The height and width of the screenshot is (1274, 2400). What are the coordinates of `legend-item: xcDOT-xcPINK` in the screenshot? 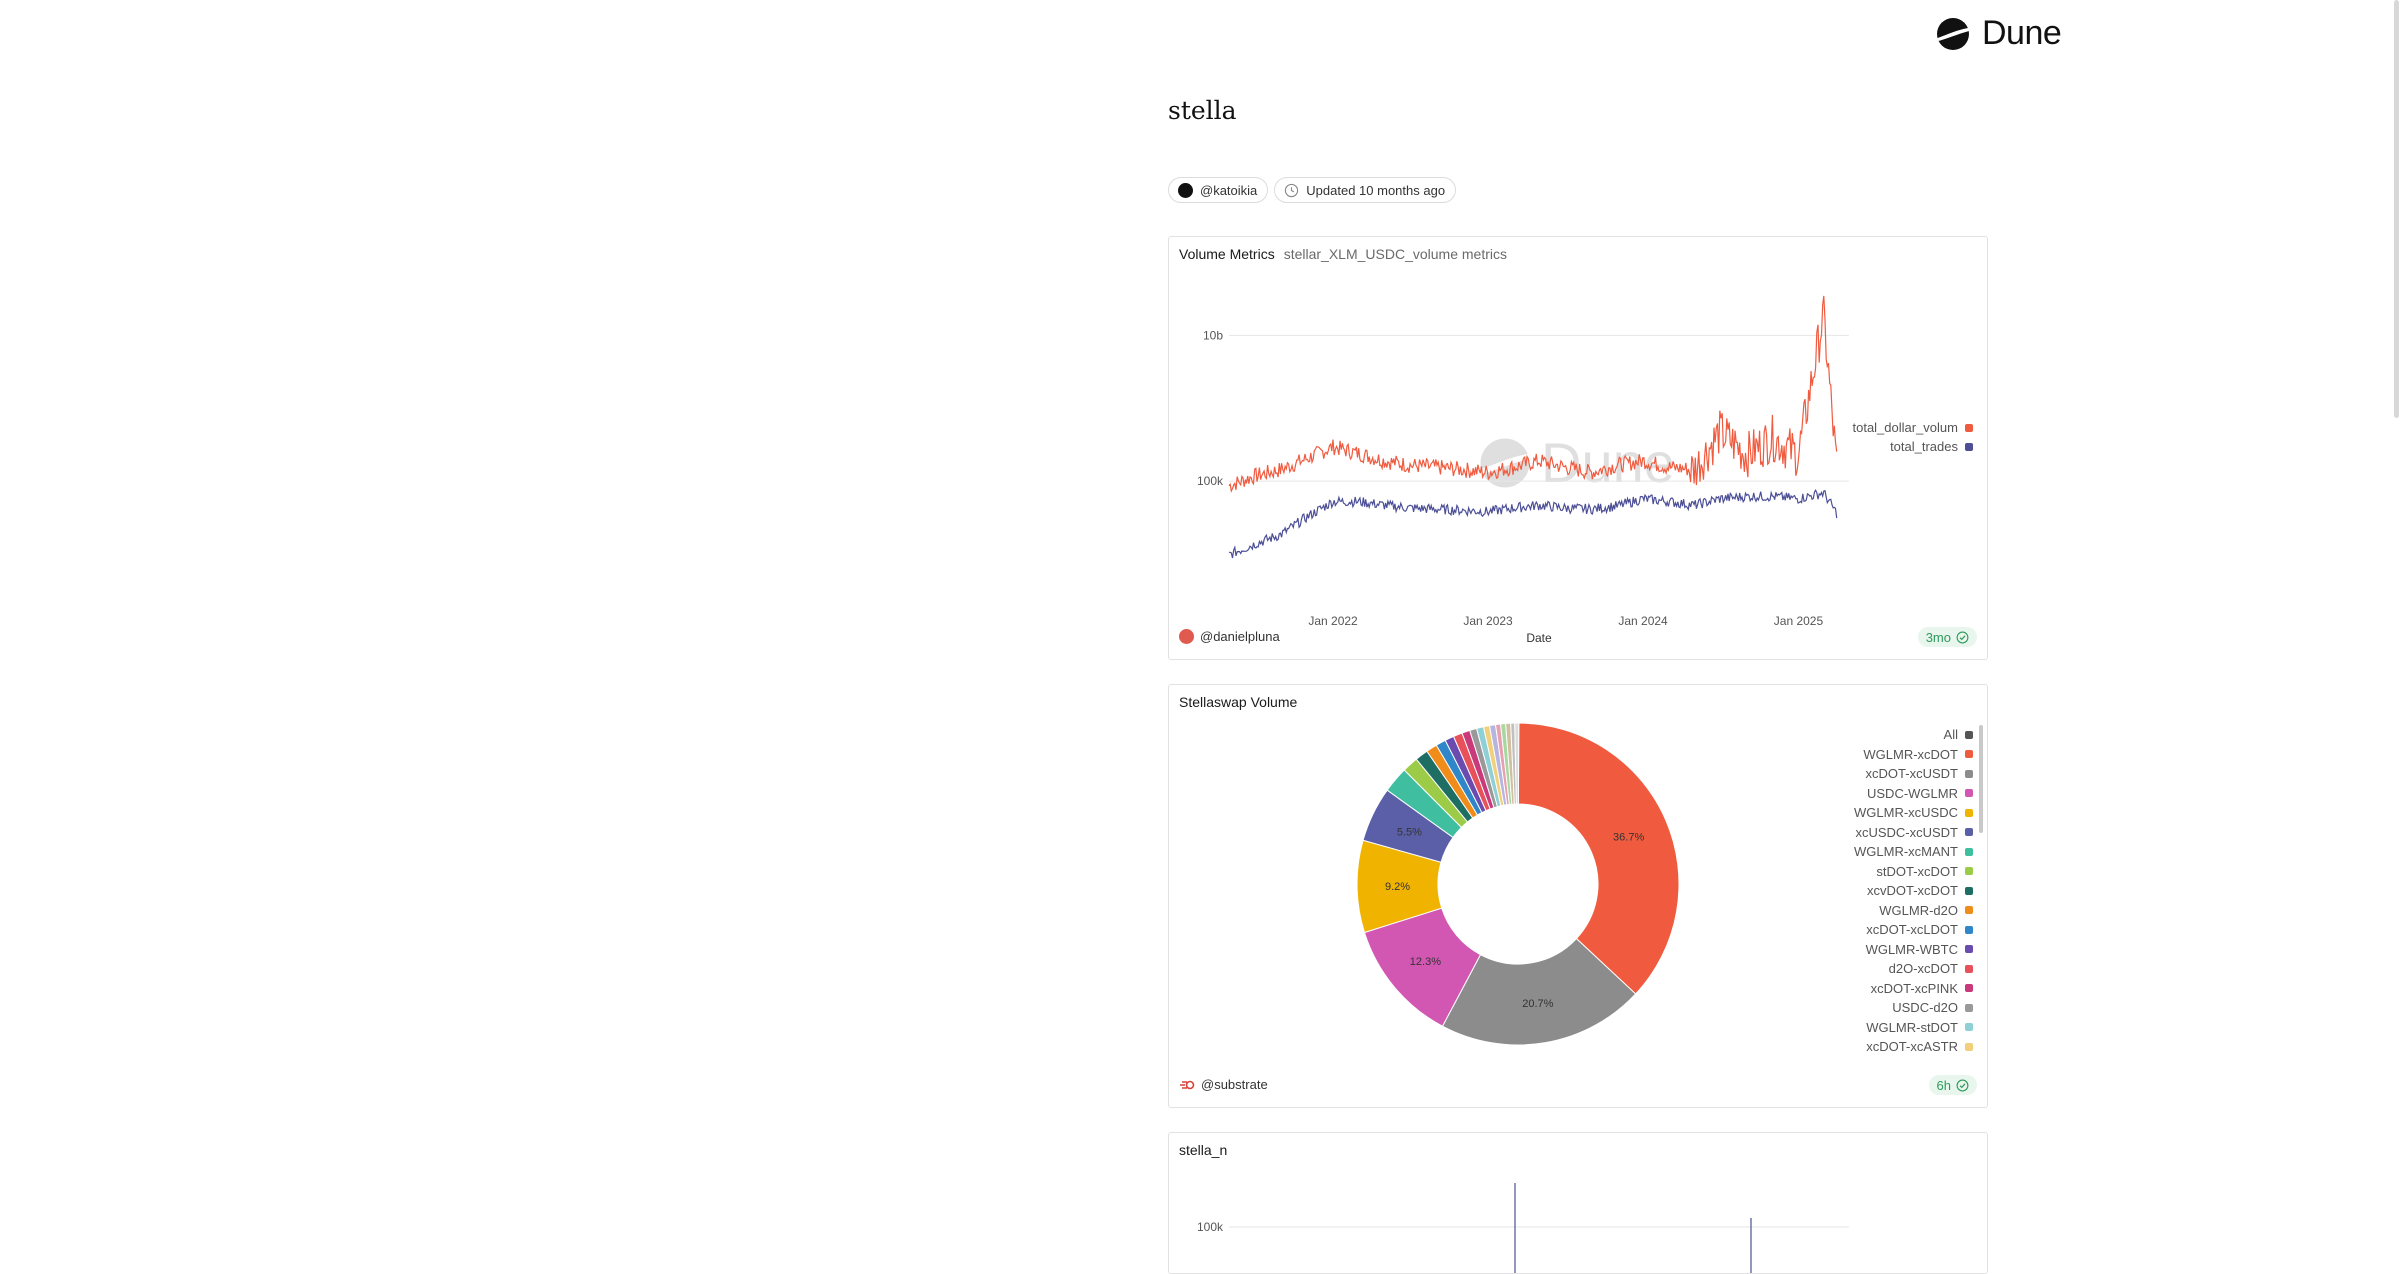 It's located at (1922, 988).